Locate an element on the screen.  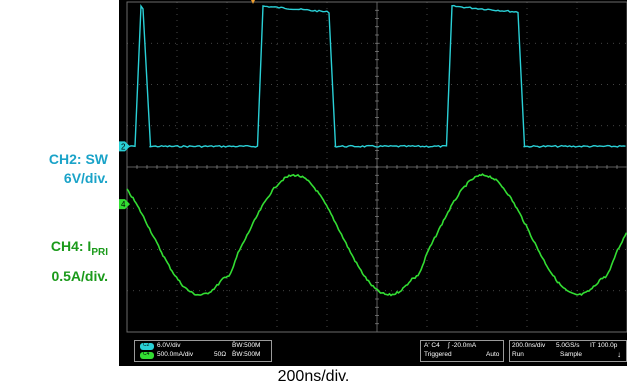
ch4-bw-readout: B̄W:500M is located at coordinates (246, 354).